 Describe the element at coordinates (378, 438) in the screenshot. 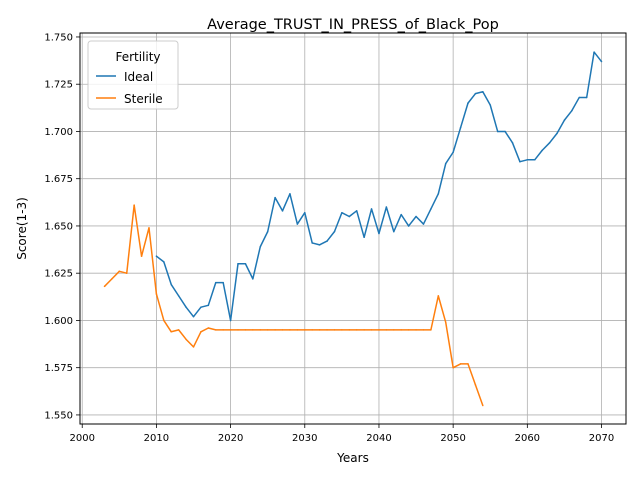

I see `x-tick-label: 2040` at that location.